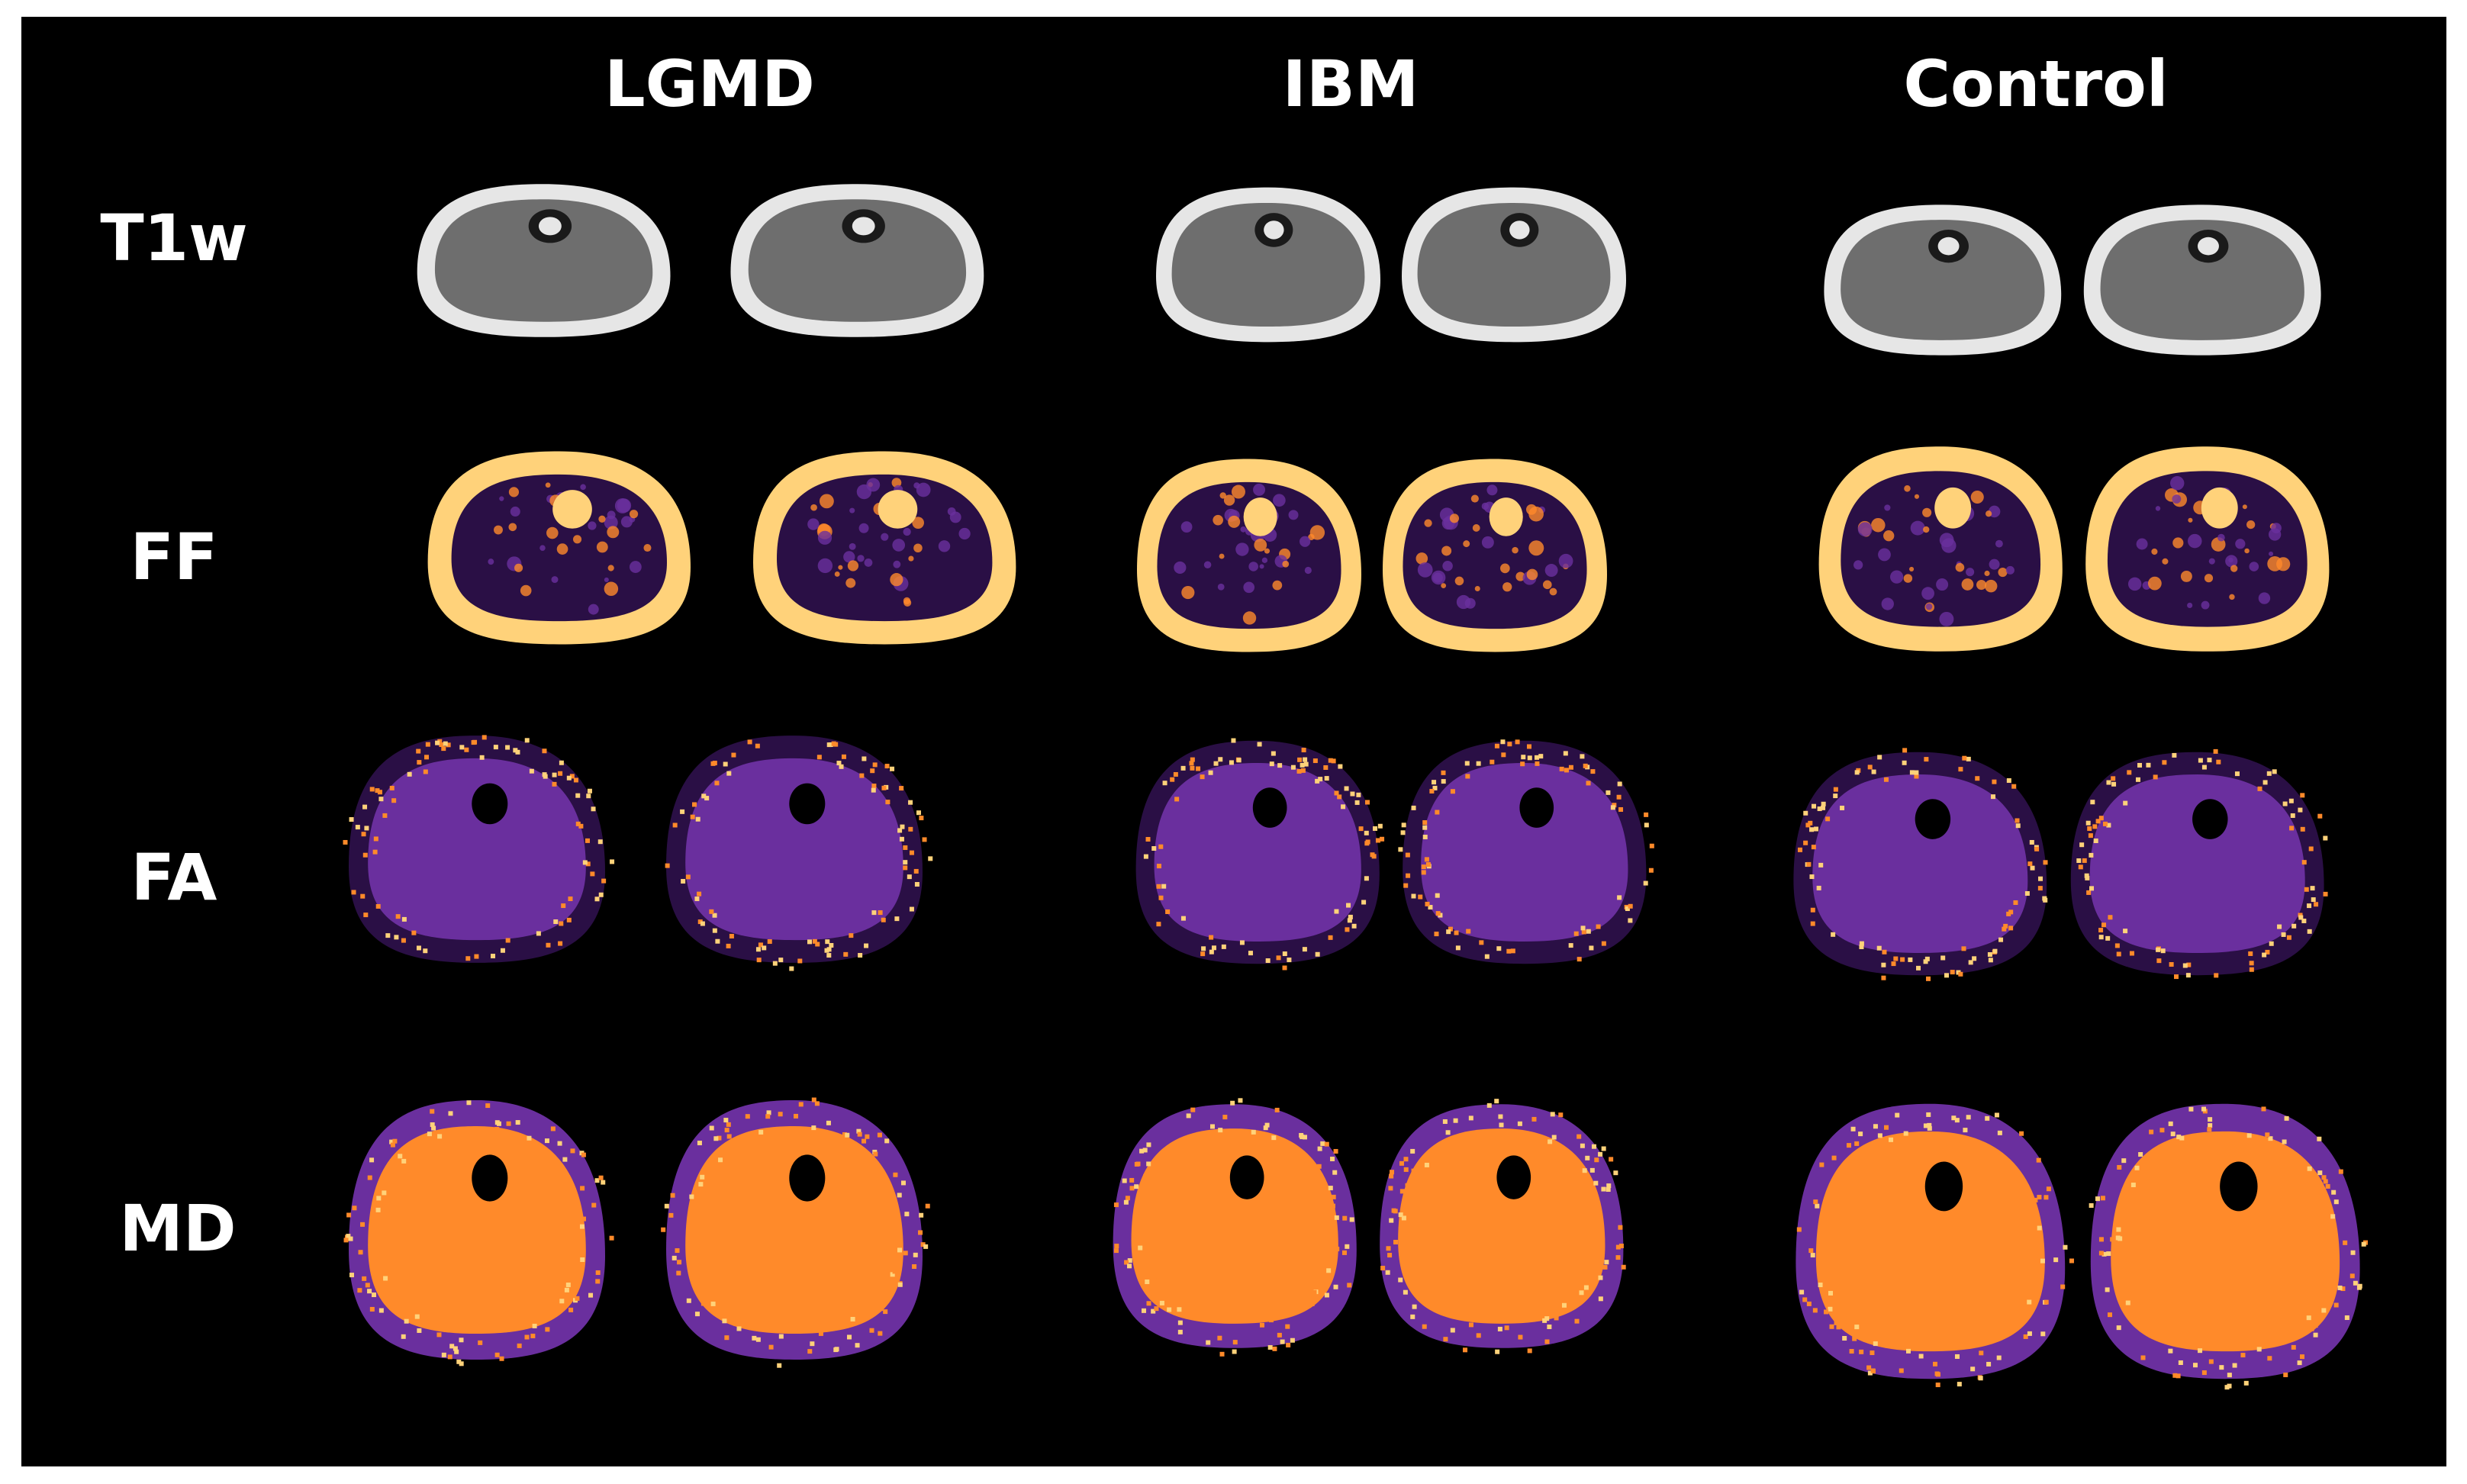 The width and height of the screenshot is (2467, 1484). I want to click on column-label-control: Control, so click(2036, 84).